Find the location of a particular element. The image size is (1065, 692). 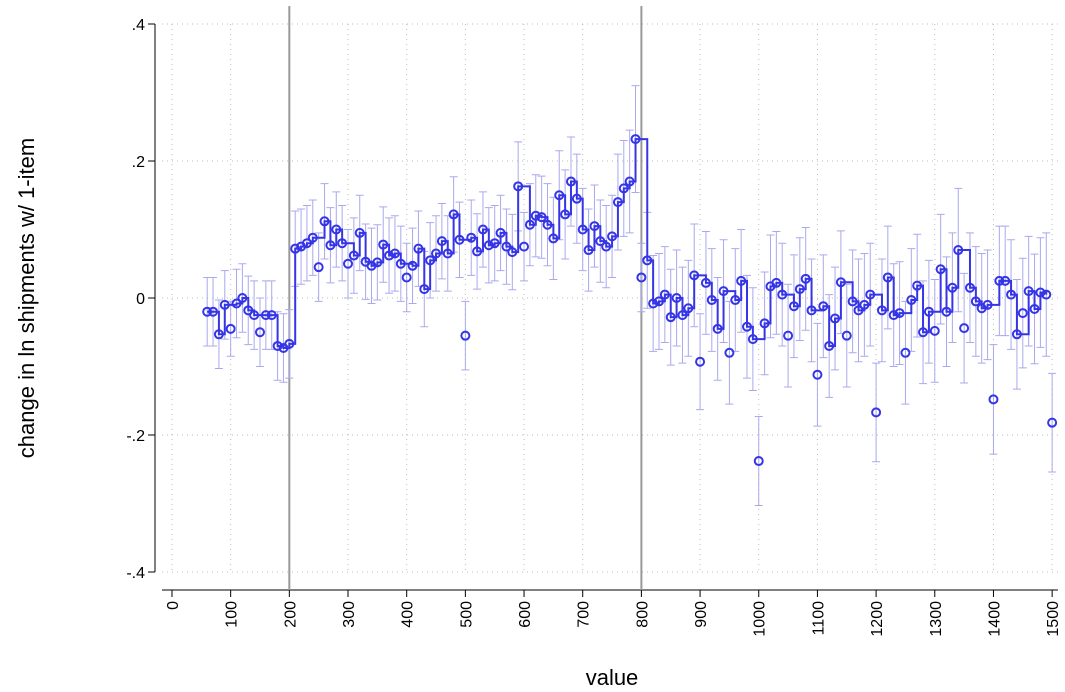

x-tick-label: 300 is located at coordinates (349, 614).